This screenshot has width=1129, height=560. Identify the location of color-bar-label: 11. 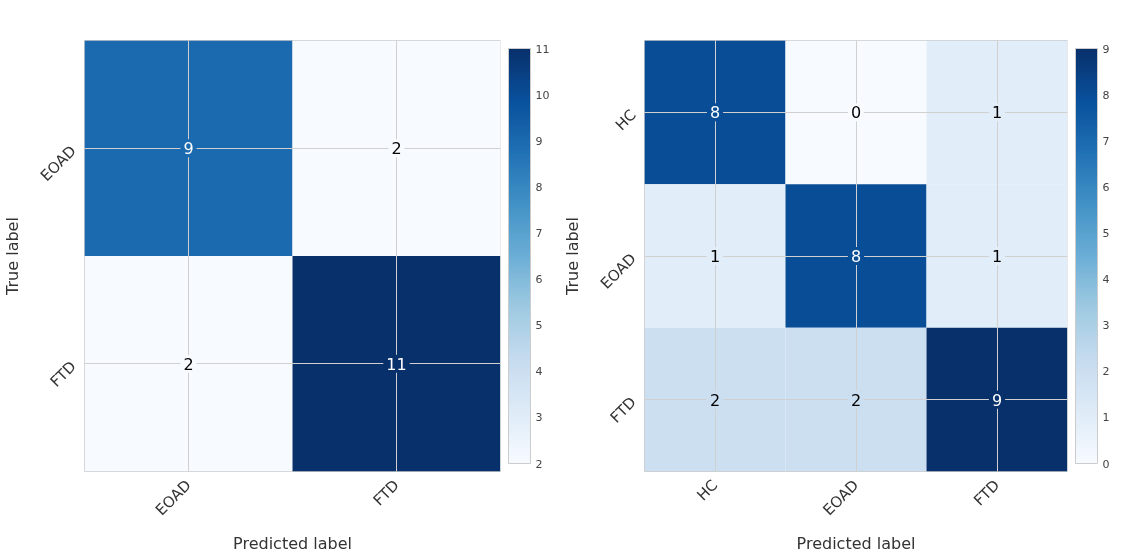
(542, 49).